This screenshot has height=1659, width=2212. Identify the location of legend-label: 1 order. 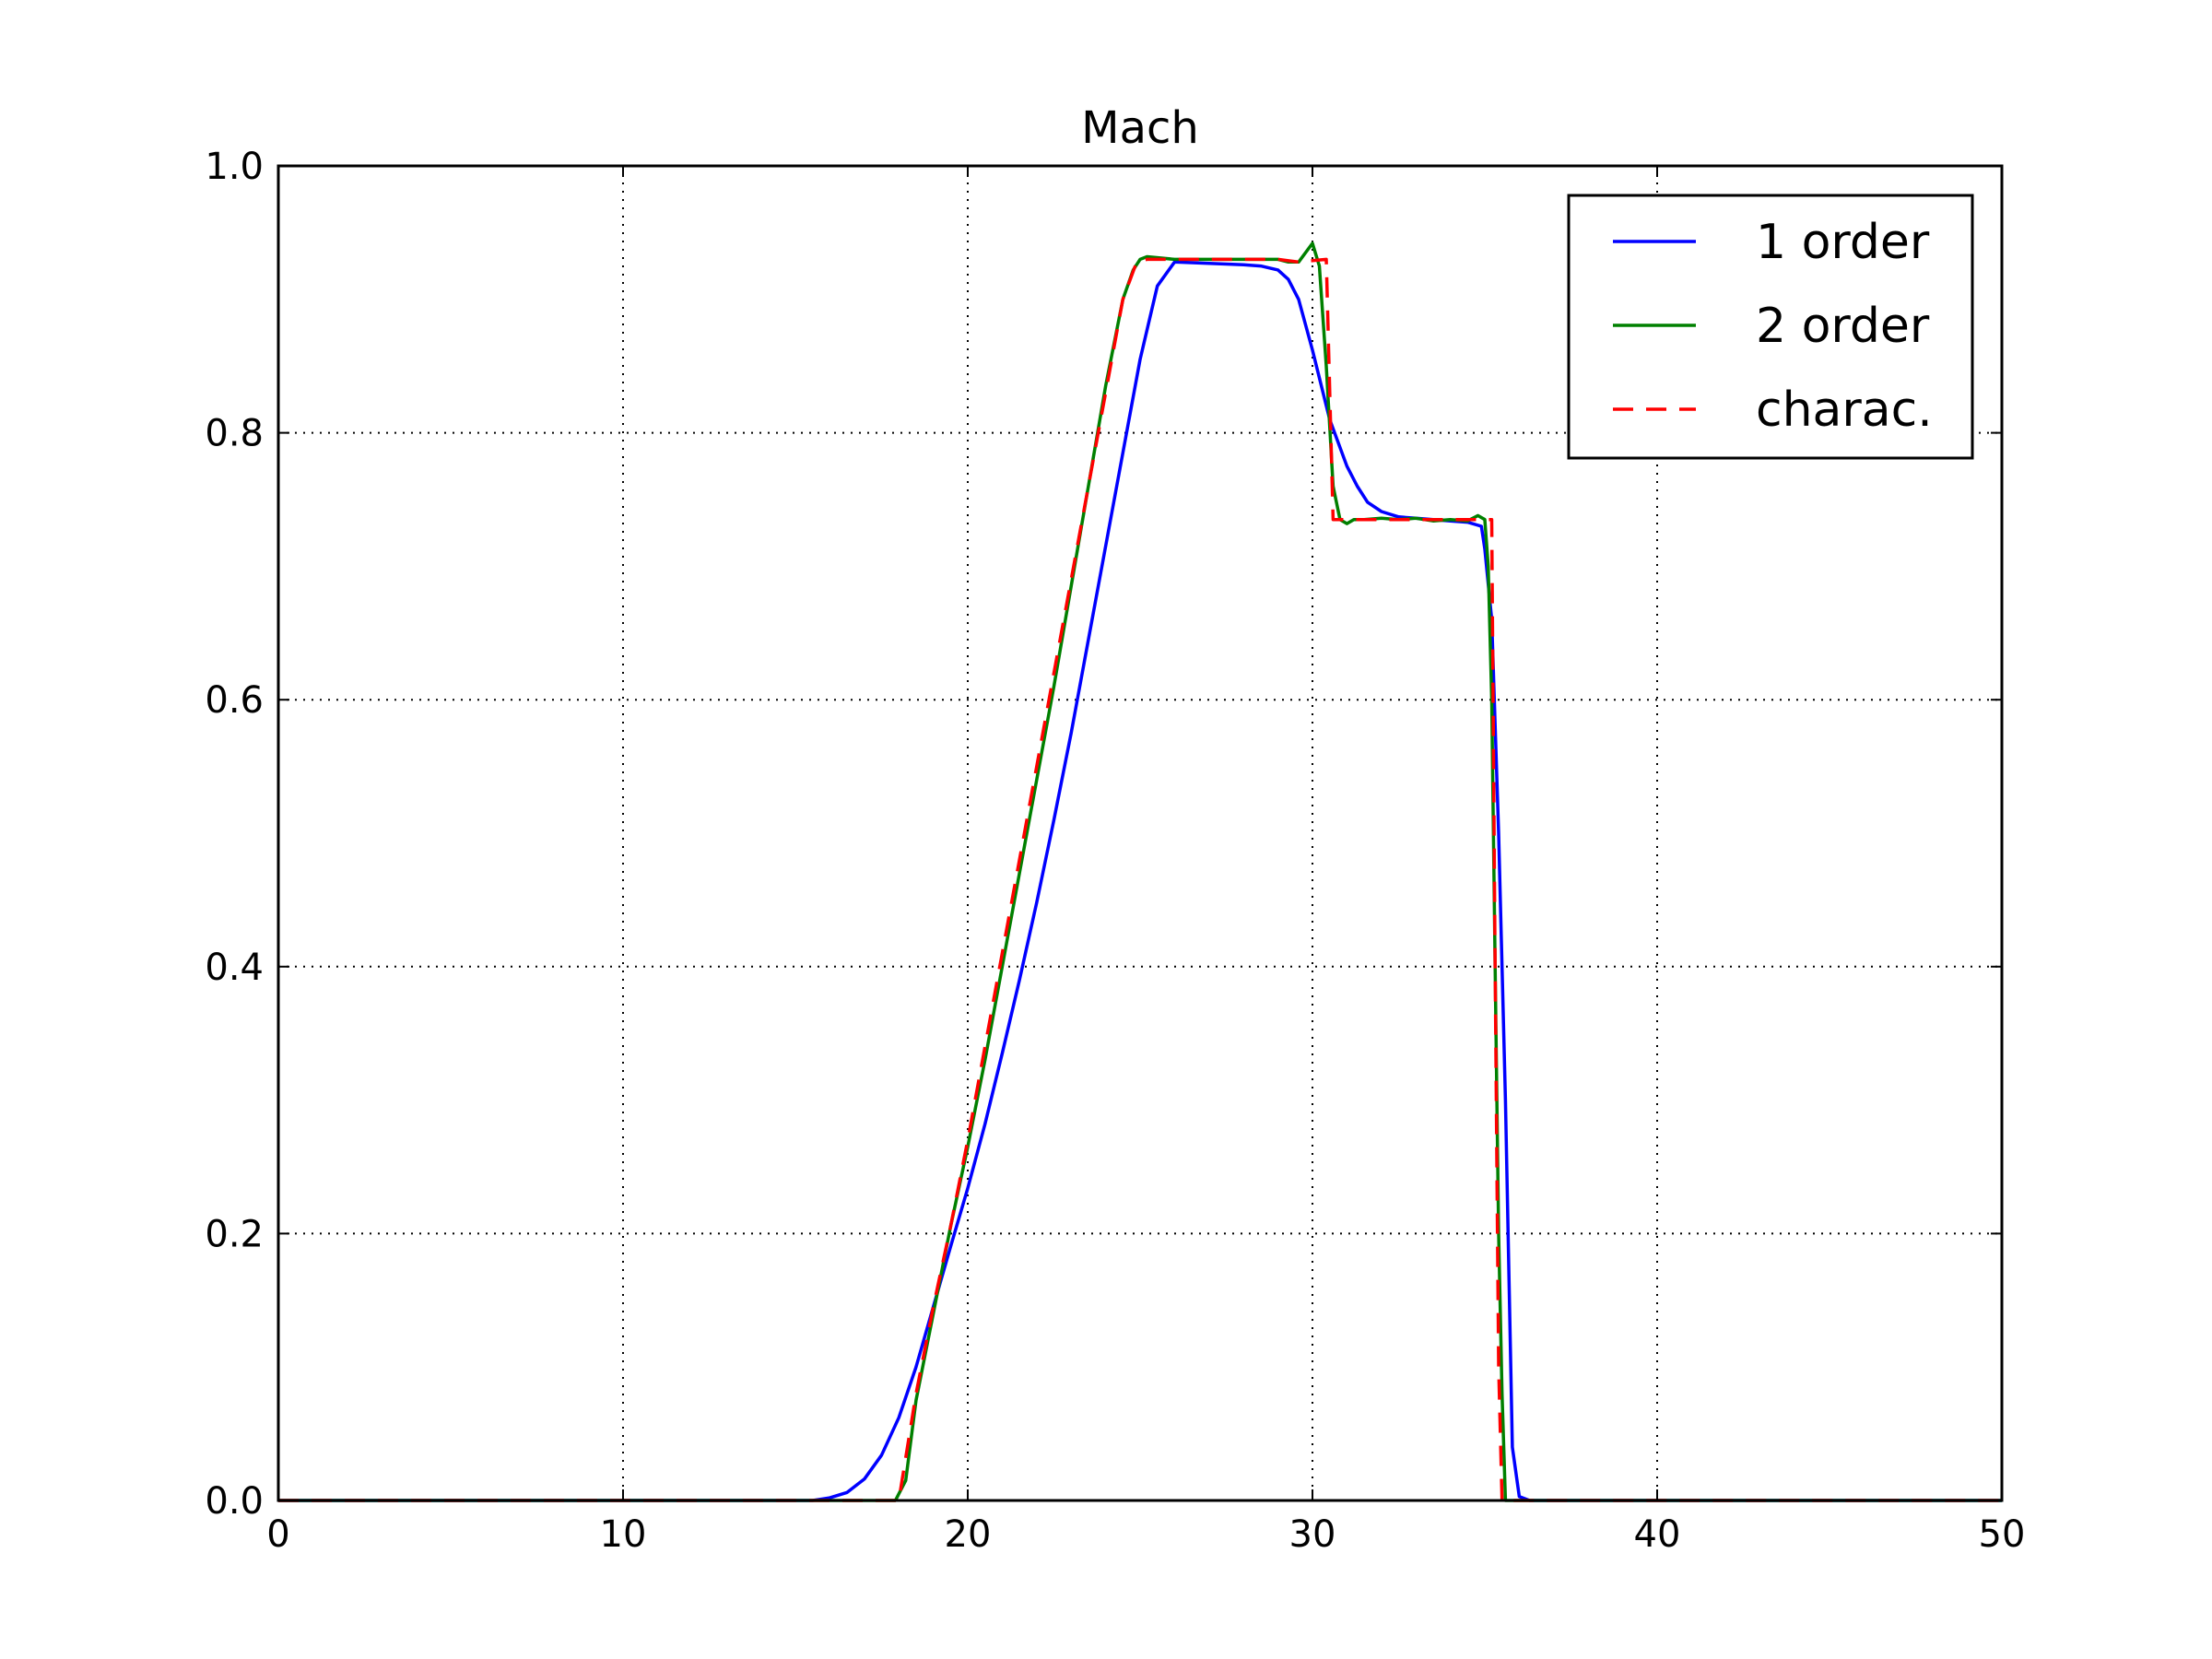
(1843, 242).